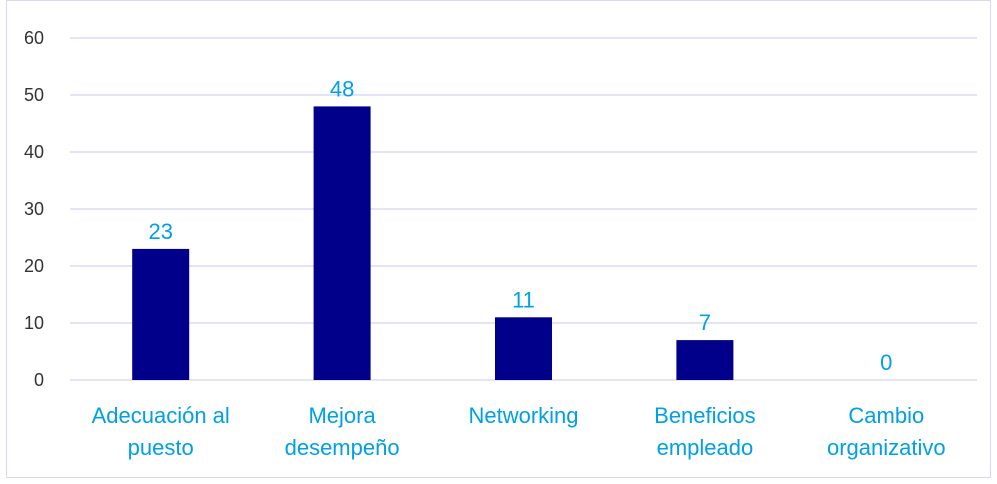 The height and width of the screenshot is (484, 997). What do you see at coordinates (342, 447) in the screenshot?
I see `category-label-line: desempeño` at bounding box center [342, 447].